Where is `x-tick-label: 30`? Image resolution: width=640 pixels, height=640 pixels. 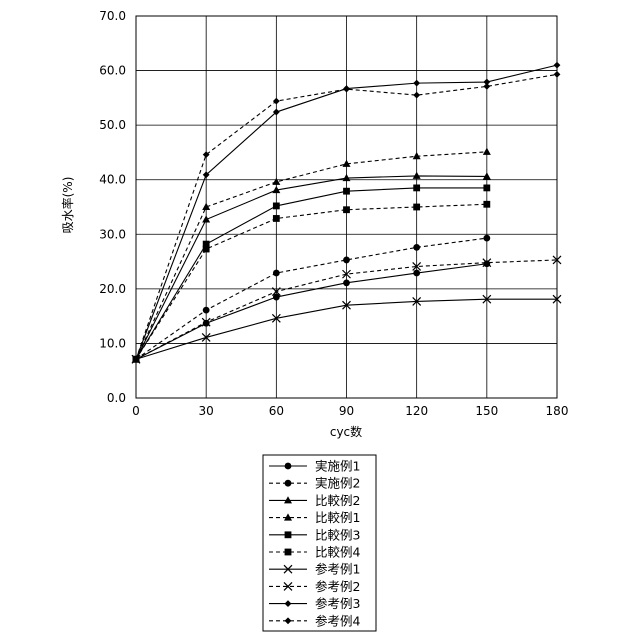 x-tick-label: 30 is located at coordinates (206, 411).